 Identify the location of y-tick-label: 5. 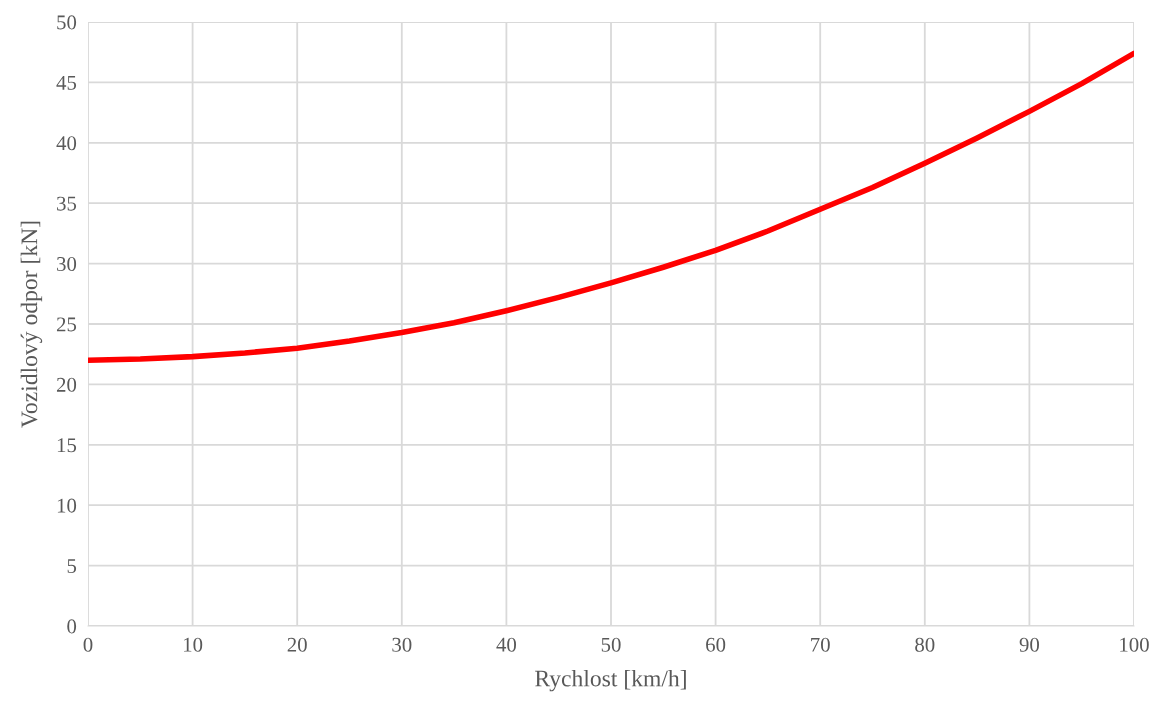
(72, 566).